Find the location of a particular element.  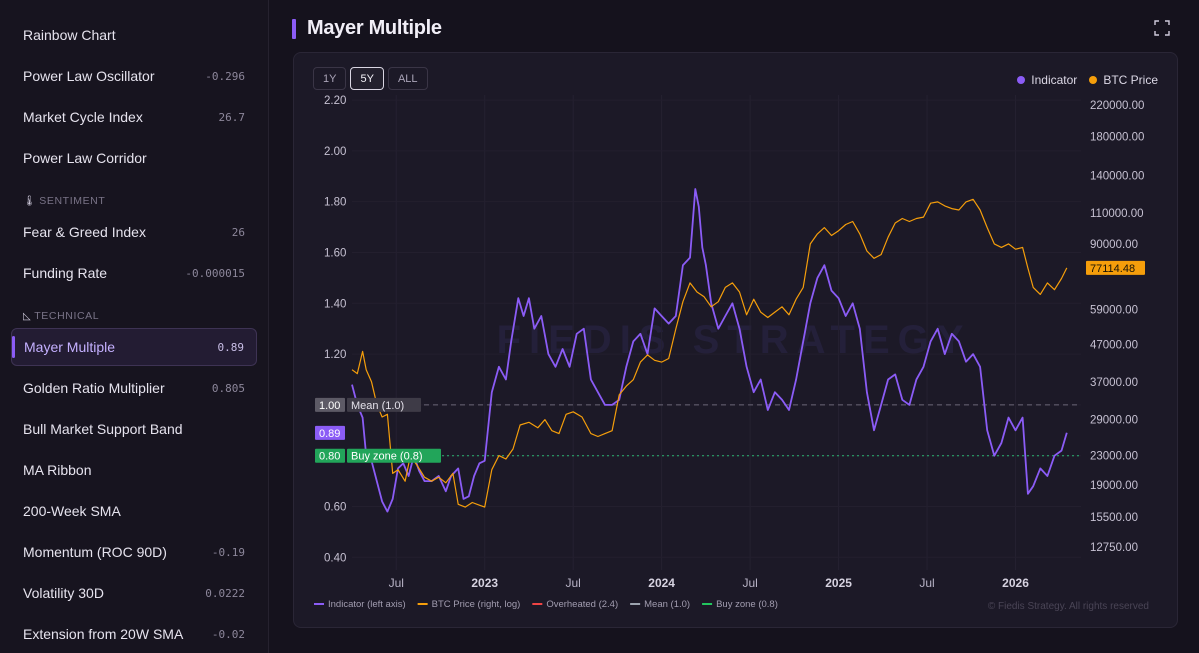

mean-line-label: Mean (1.0) is located at coordinates (377, 406).